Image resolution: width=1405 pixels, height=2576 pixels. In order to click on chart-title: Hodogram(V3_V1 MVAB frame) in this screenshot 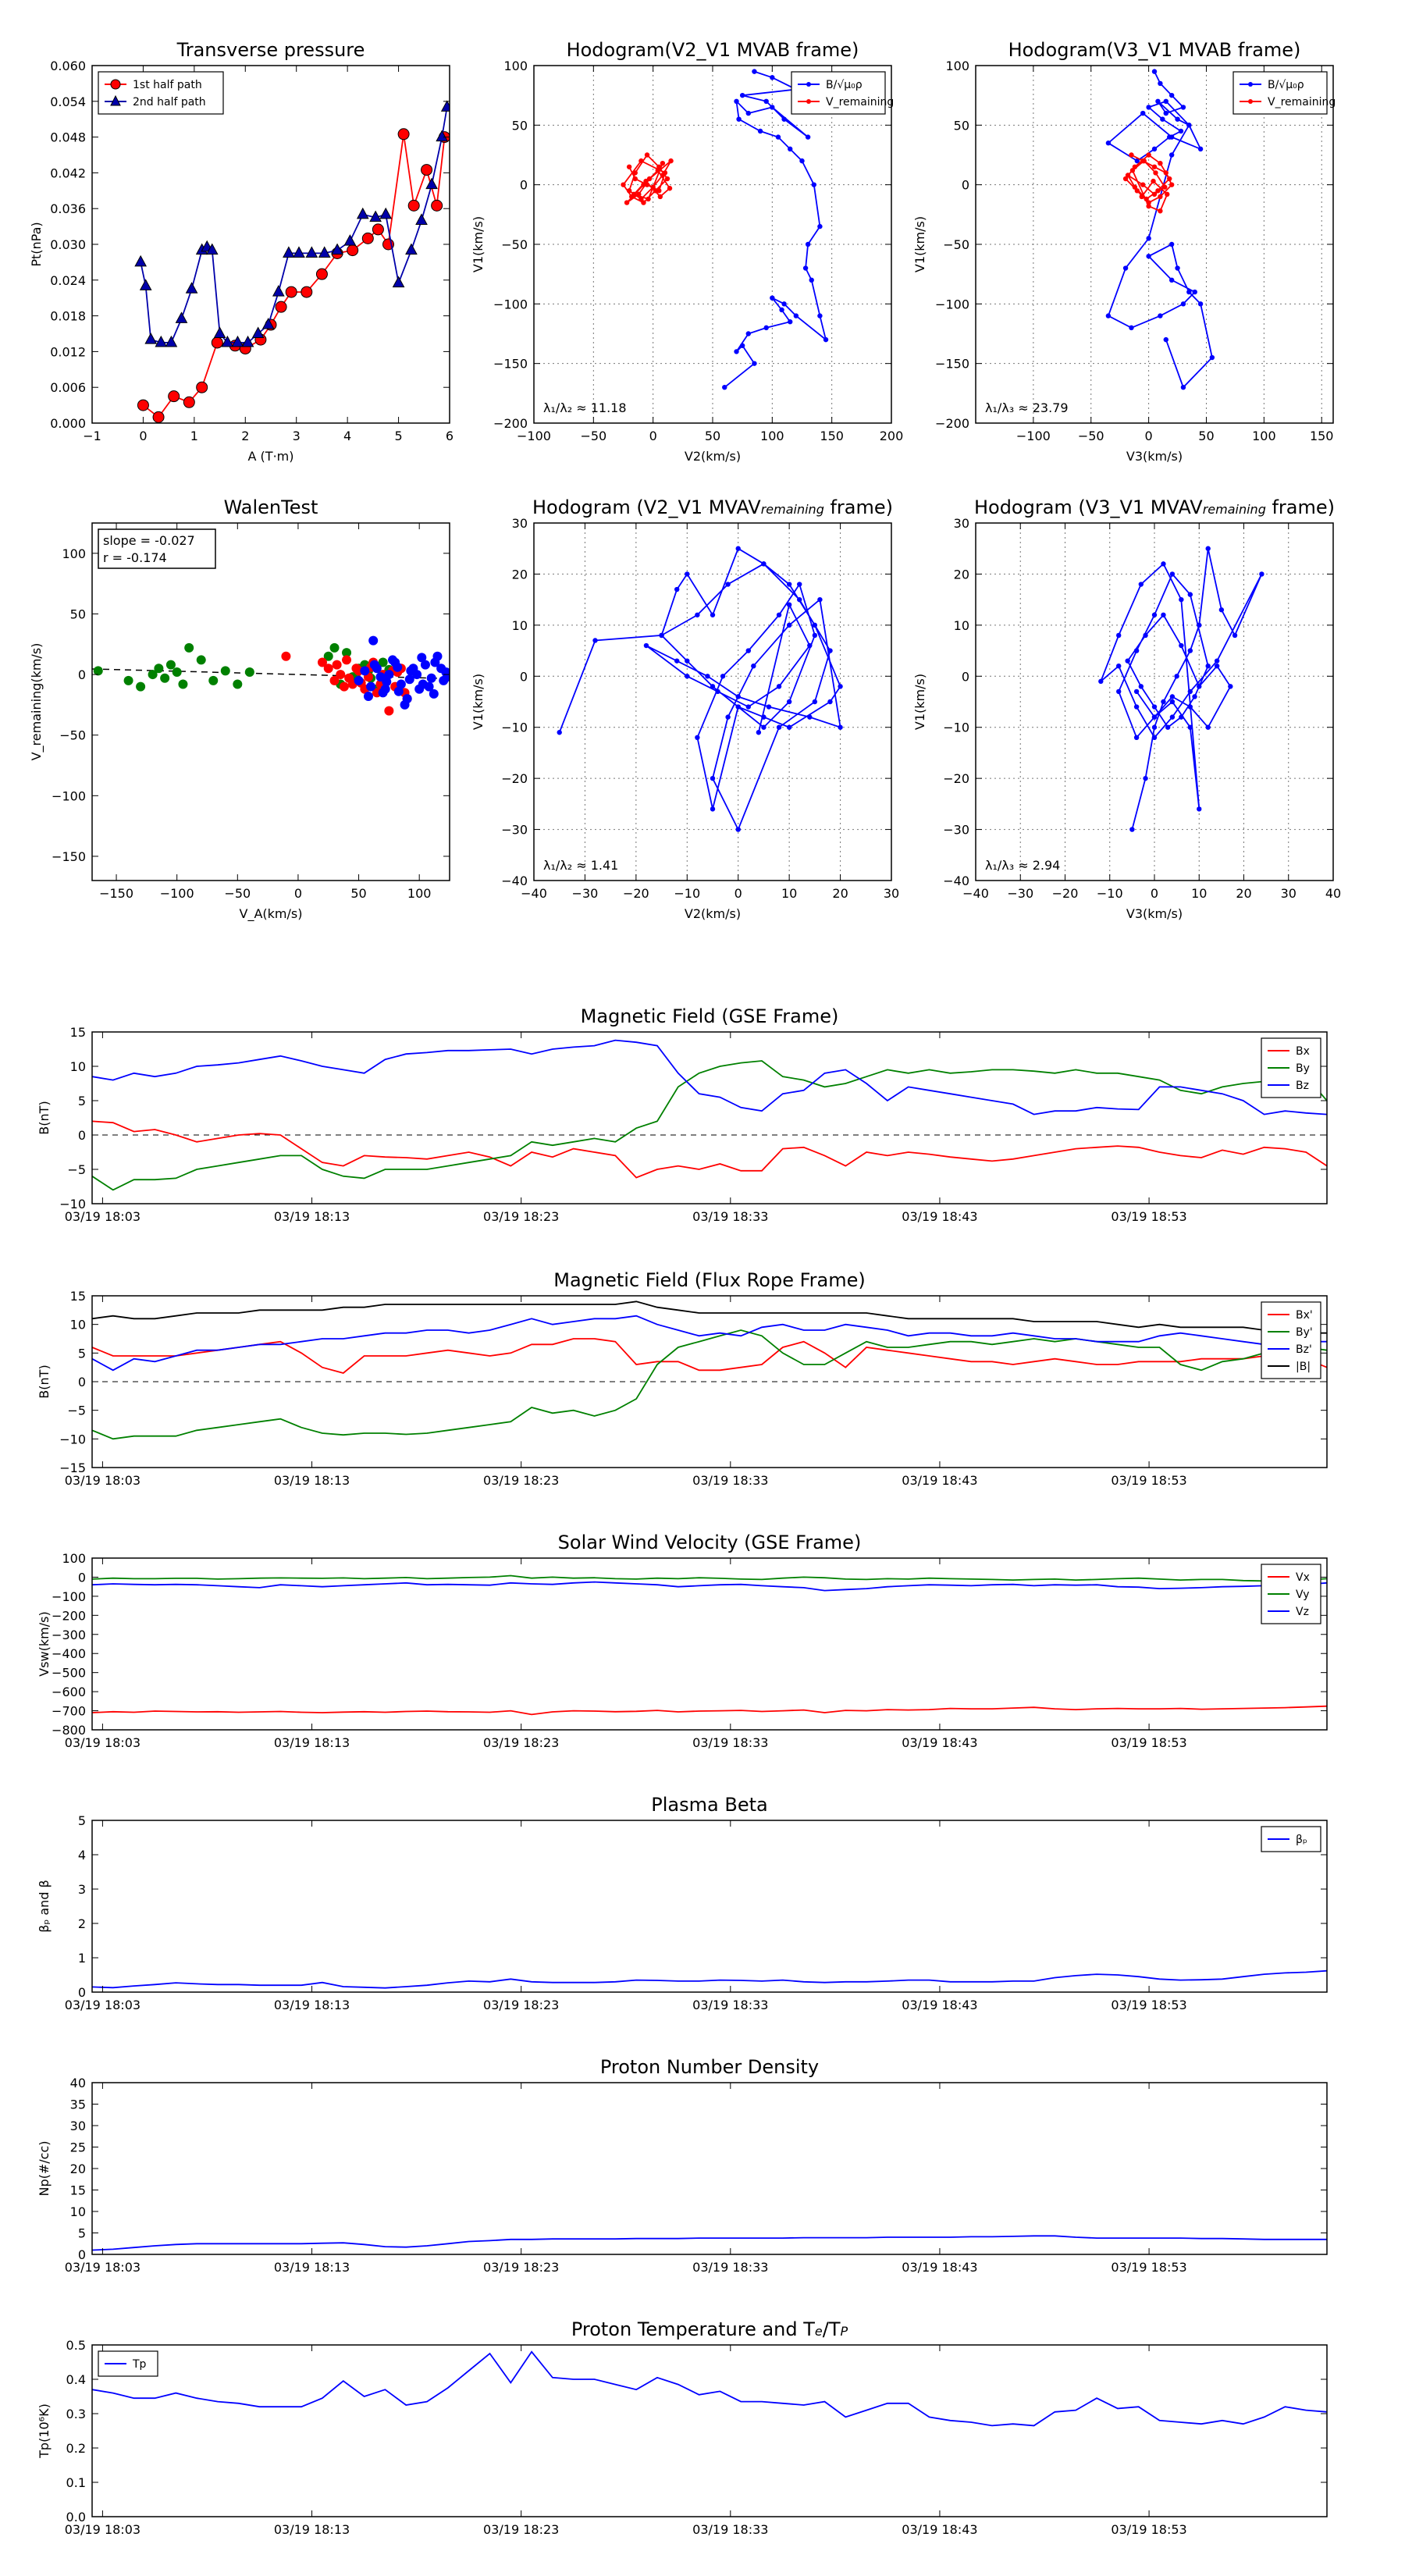, I will do `click(1154, 50)`.